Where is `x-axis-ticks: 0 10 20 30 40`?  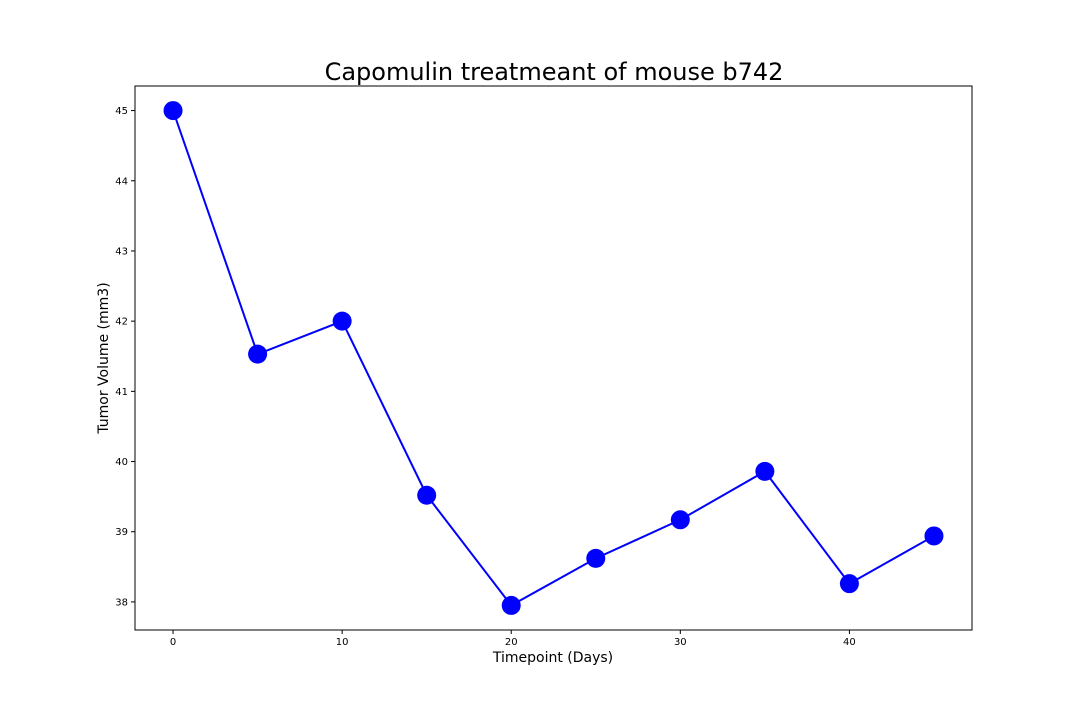 x-axis-ticks: 0 10 20 30 40 is located at coordinates (513, 639).